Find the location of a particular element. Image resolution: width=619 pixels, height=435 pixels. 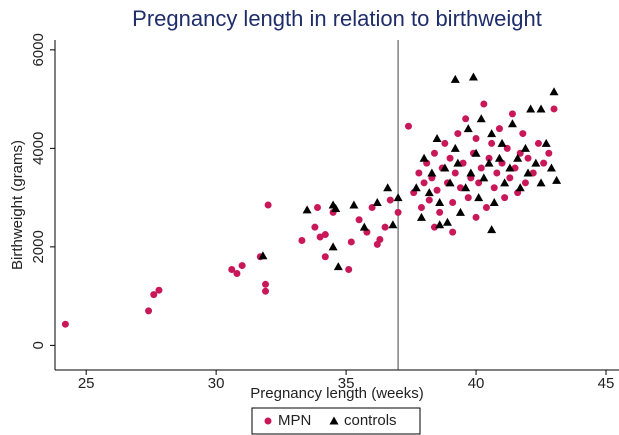

y-tick-label: 4000 is located at coordinates (38, 148).